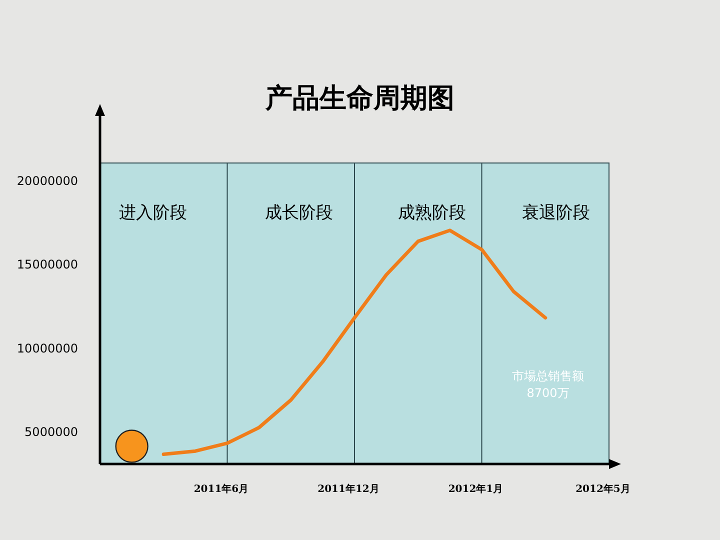  Describe the element at coordinates (556, 213) in the screenshot. I see `annotation: 衰退阶段` at that location.